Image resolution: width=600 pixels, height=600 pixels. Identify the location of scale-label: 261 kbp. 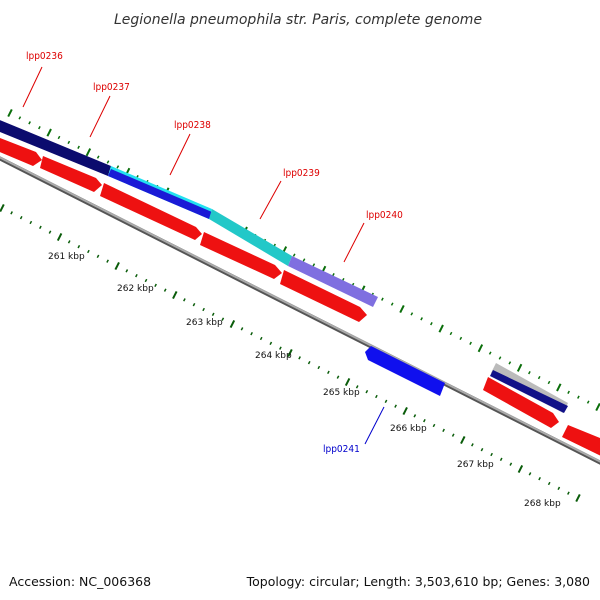
(66, 257).